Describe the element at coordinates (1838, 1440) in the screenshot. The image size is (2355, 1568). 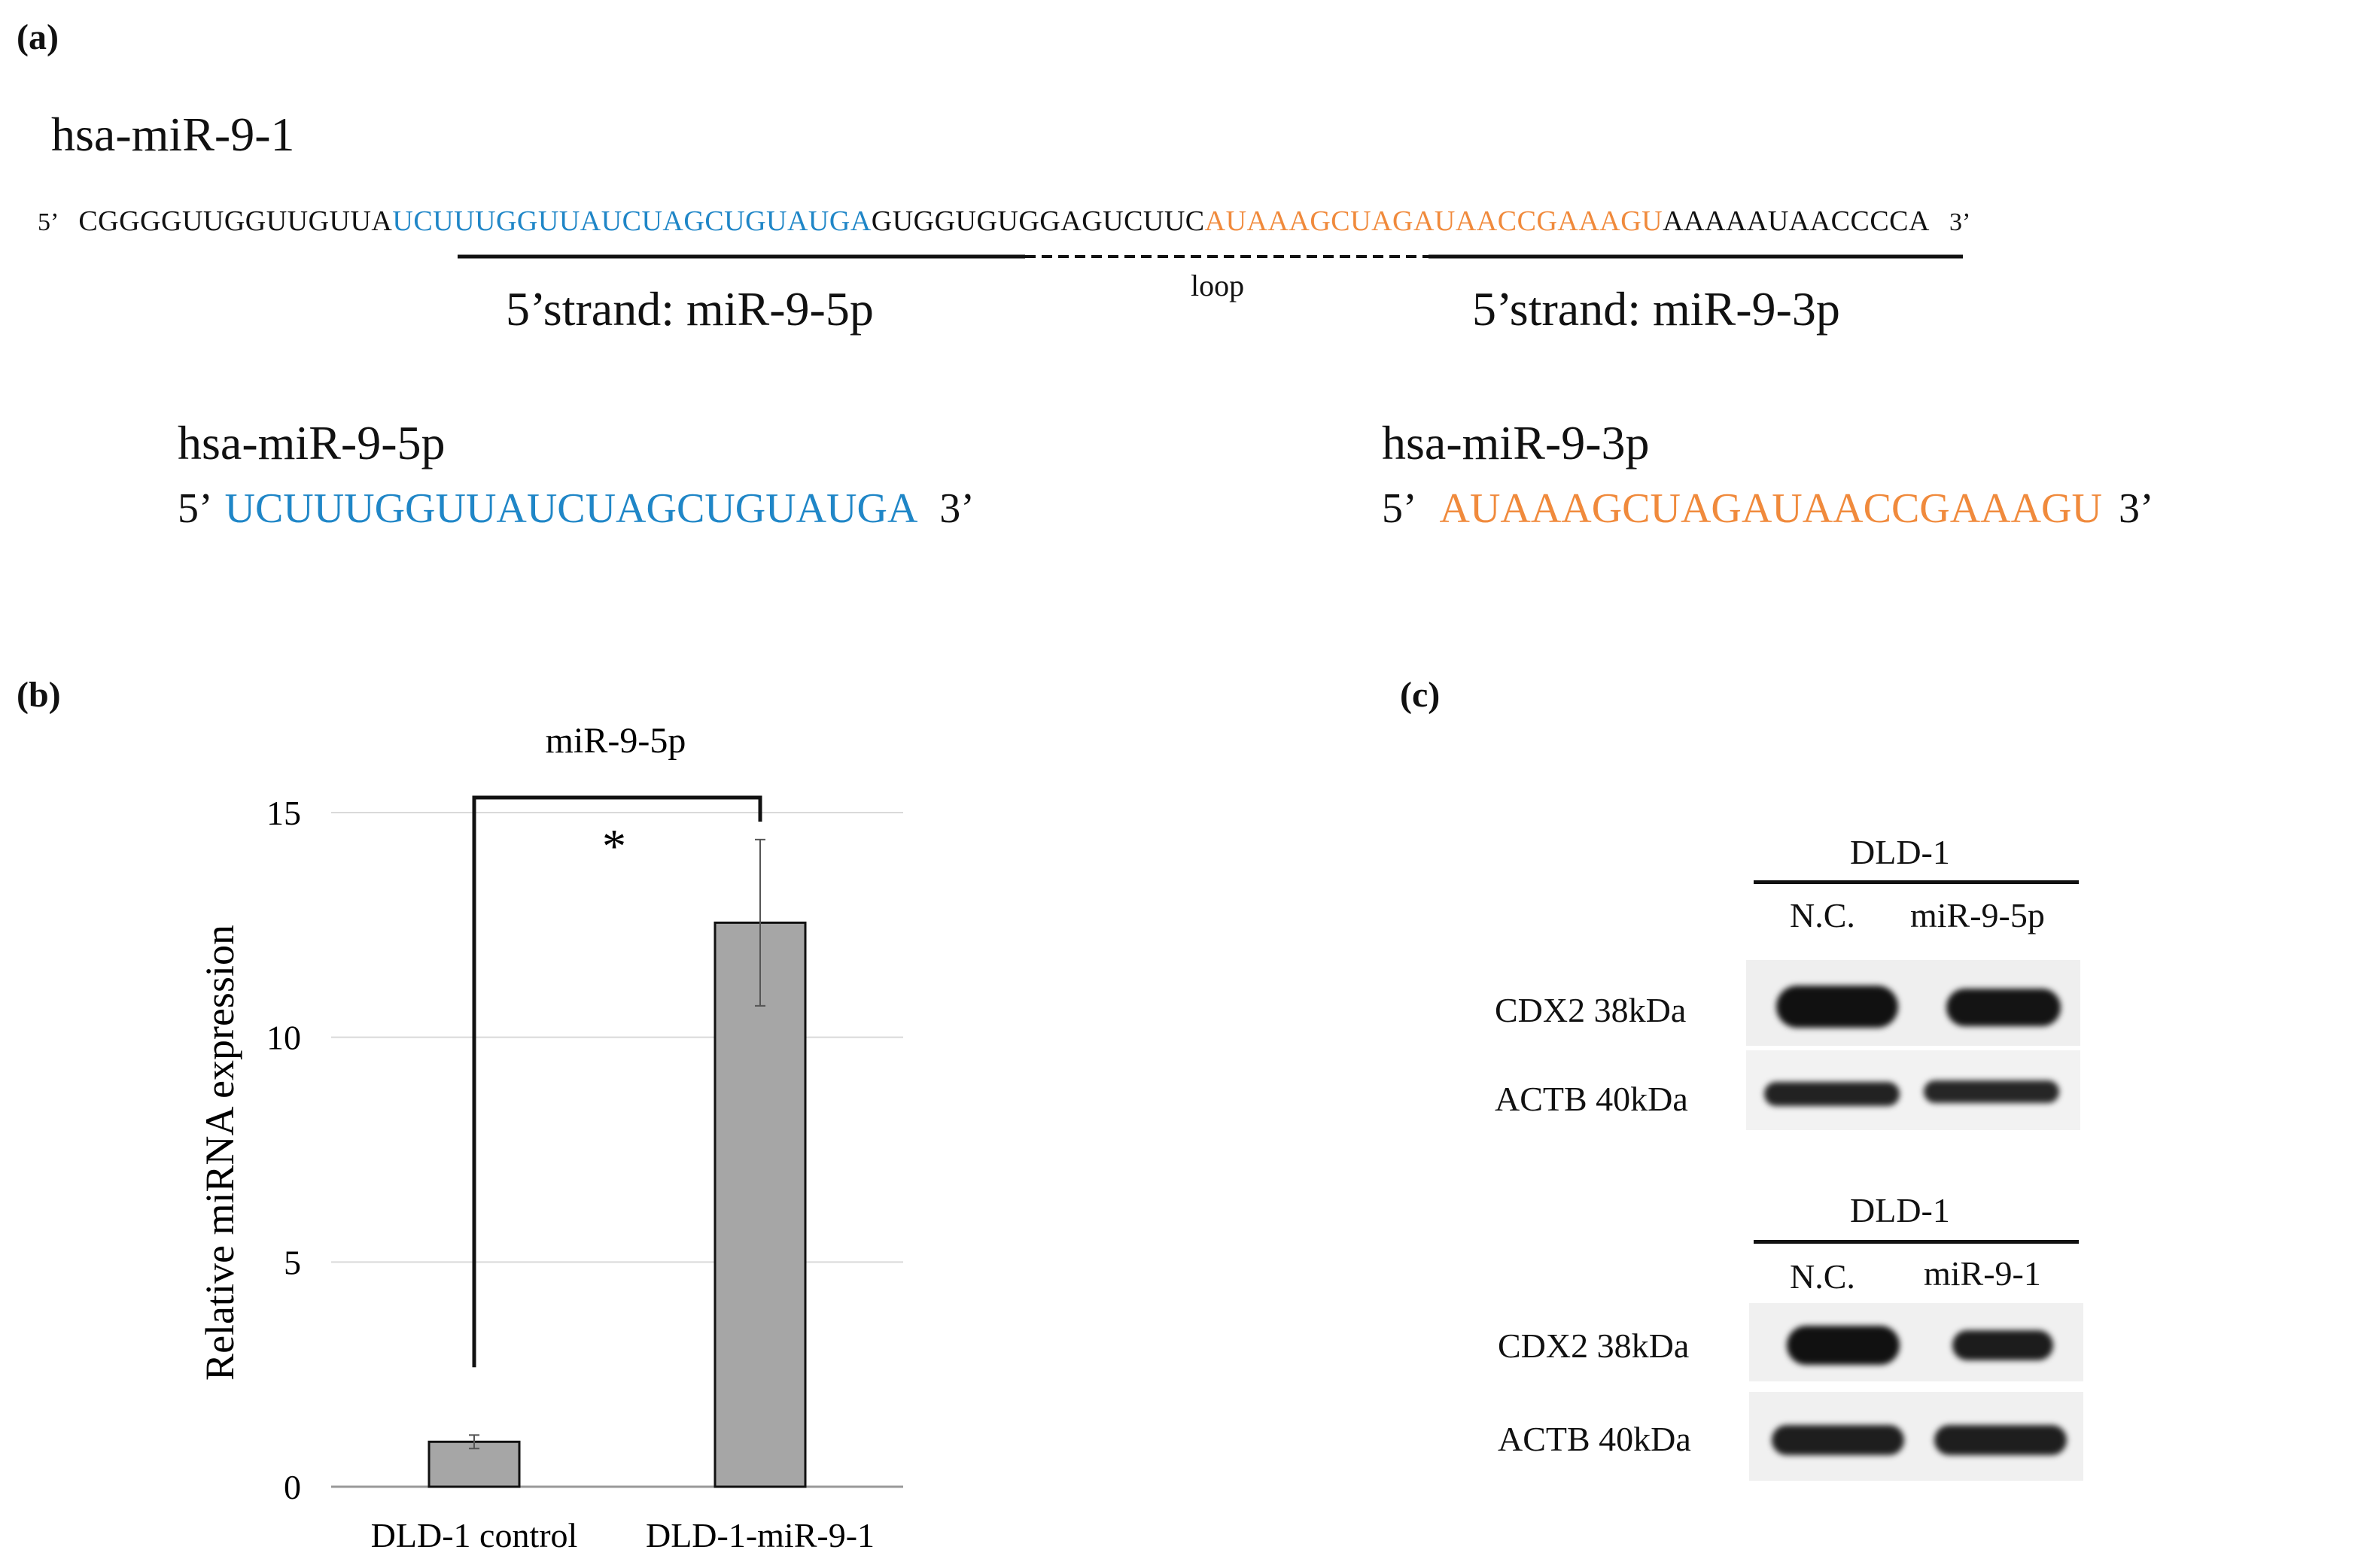
I see `blot2-actb-band-nc` at that location.